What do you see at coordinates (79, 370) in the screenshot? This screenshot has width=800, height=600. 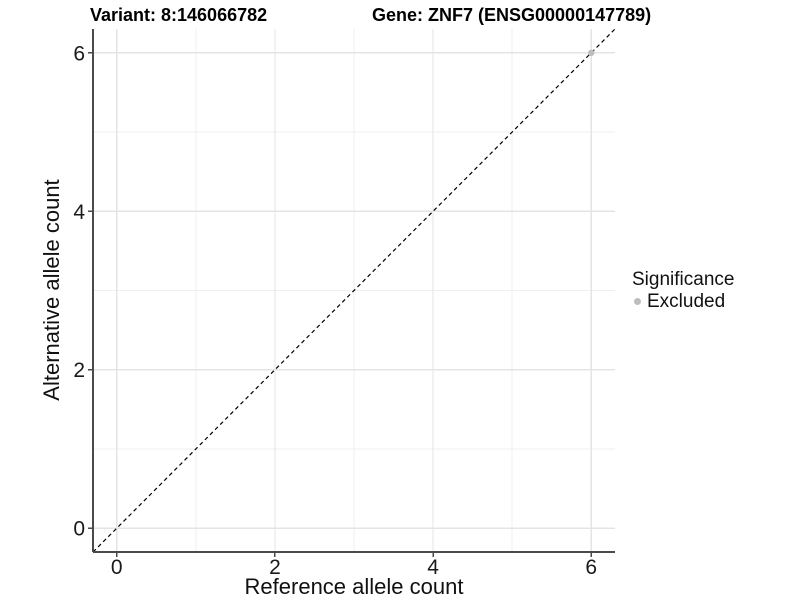 I see `y-tick-label: 2` at bounding box center [79, 370].